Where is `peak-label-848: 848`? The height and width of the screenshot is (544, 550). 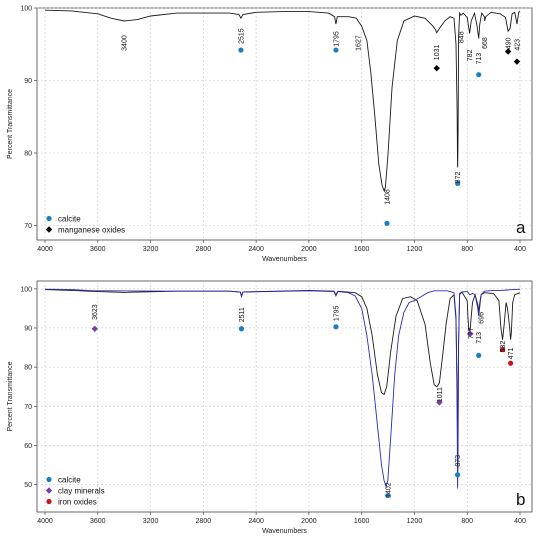 peak-label-848: 848 is located at coordinates (461, 37).